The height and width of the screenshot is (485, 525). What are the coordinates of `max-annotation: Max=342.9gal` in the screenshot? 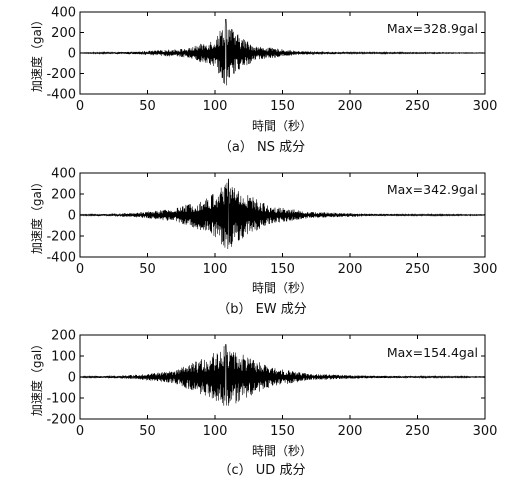 It's located at (432, 189).